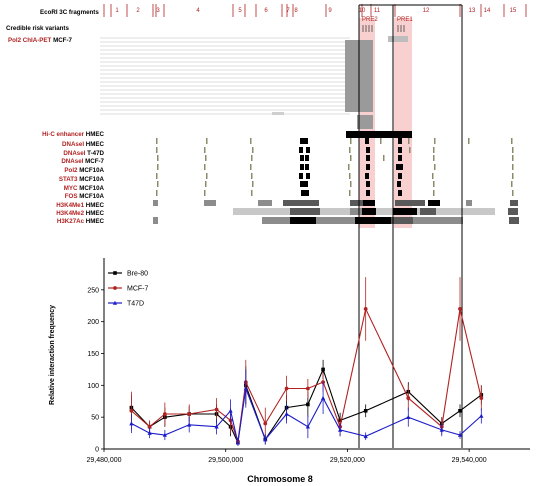  Describe the element at coordinates (83, 144) in the screenshot. I see `track-label: DNAseI HMEC` at that location.